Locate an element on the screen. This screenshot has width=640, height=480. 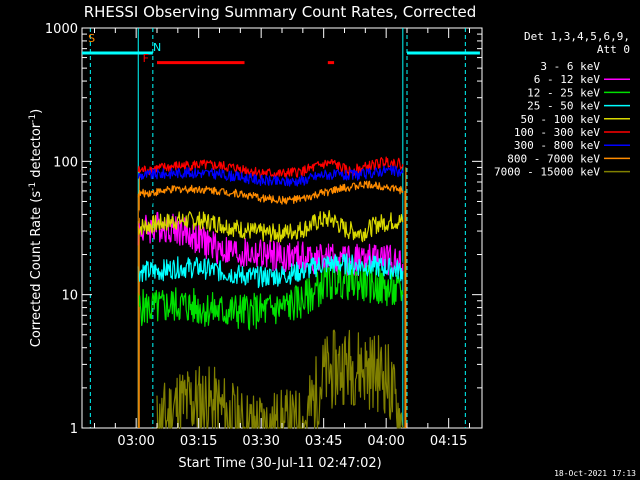
timestamp: 18-Oct-2021 17:13 is located at coordinates (595, 473).